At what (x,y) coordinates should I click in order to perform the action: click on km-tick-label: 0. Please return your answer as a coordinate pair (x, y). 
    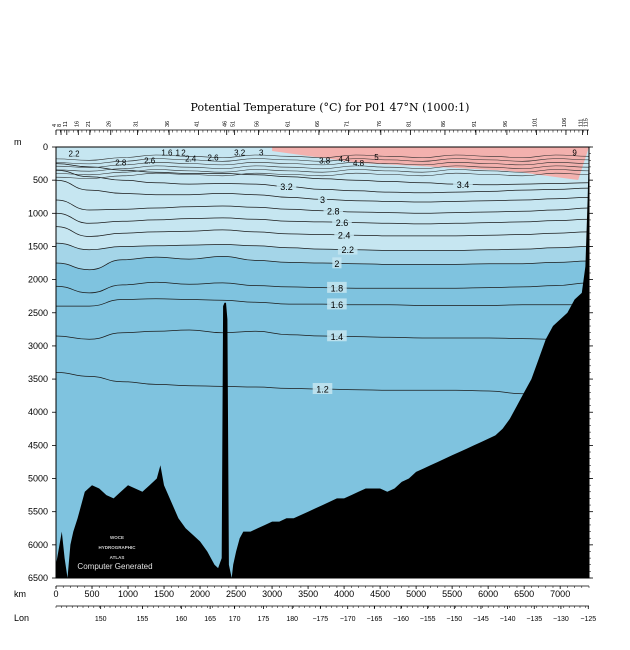
    Looking at the image, I should click on (55, 594).